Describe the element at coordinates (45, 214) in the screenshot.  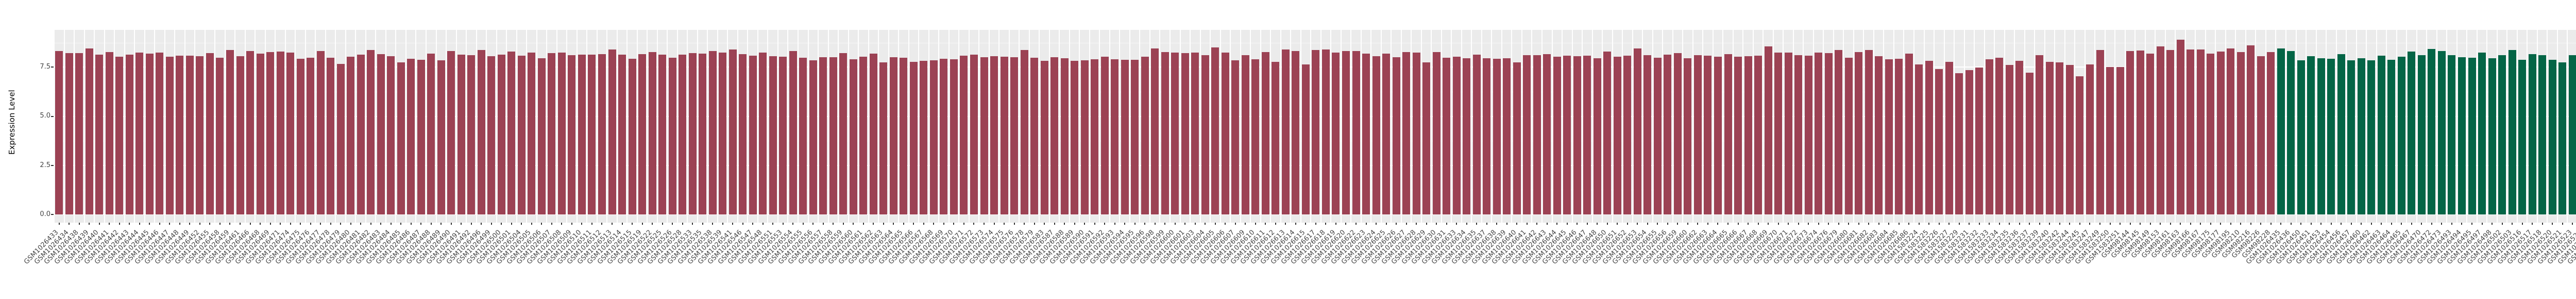
I see `y-tick-label-0: 0.0` at that location.